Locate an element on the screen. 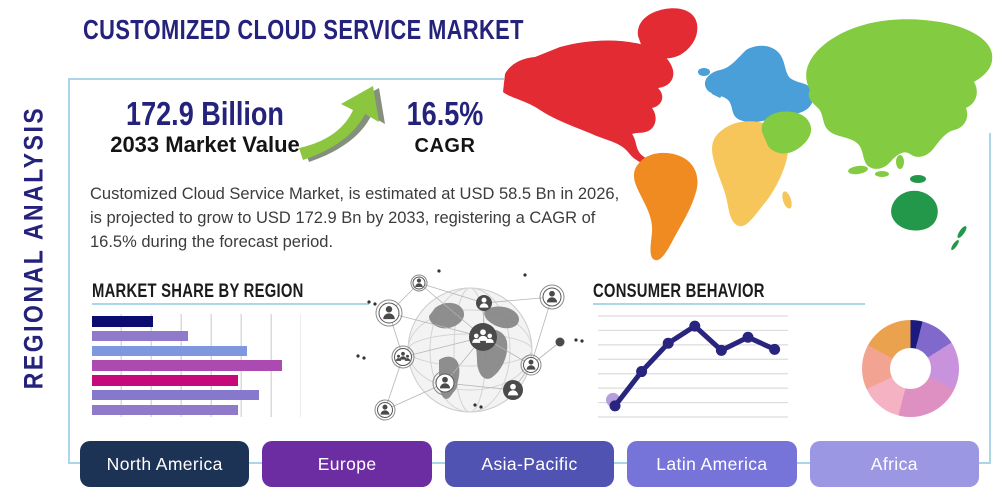 This screenshot has height=500, width=1000. panel-border-top is located at coordinates (286, 79).